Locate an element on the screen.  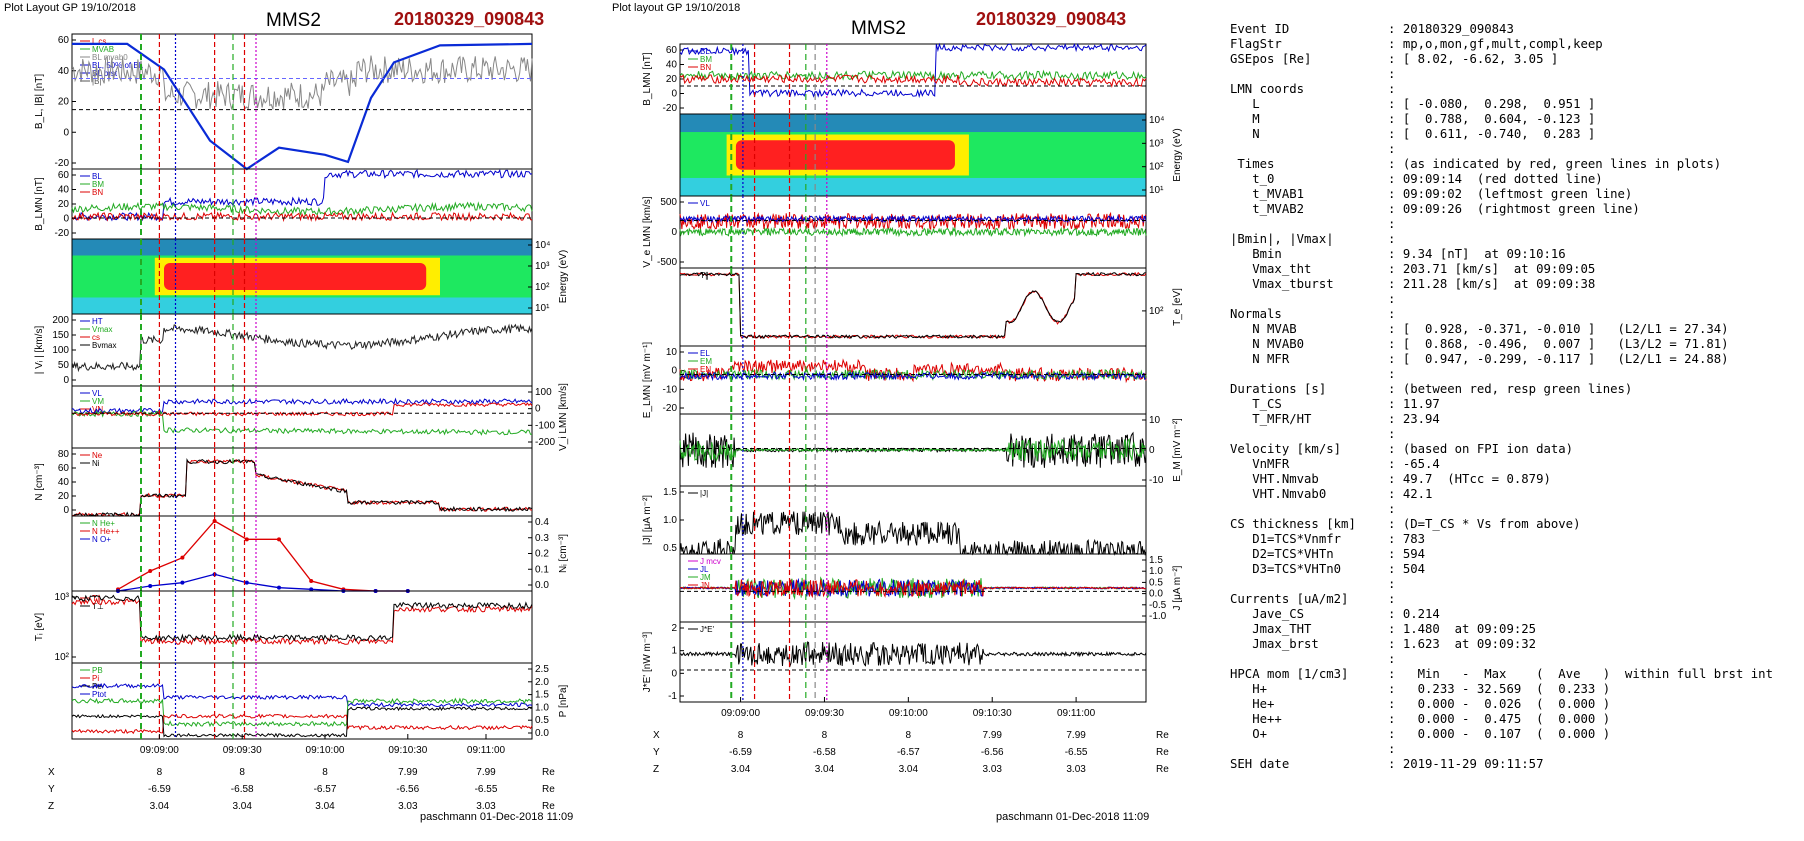
info-key: HPCA mom [1/cm3] is located at coordinates (1289, 674).